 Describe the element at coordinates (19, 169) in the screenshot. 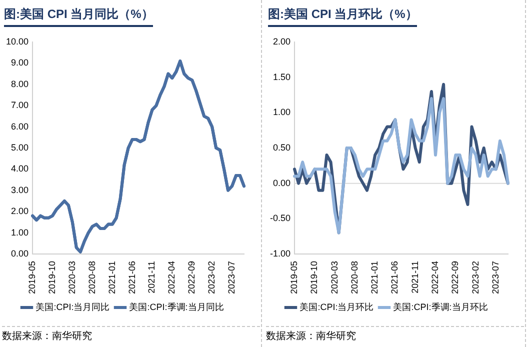

I see `y-tick-label: 4.00` at that location.